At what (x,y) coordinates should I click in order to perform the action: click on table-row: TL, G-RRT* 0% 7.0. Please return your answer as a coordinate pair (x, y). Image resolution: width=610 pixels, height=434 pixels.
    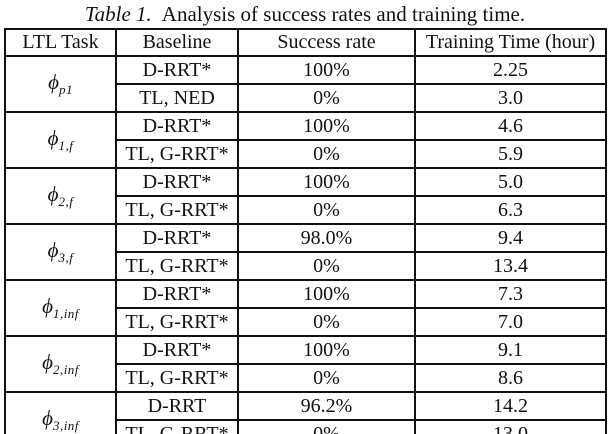
    Looking at the image, I should click on (306, 322).